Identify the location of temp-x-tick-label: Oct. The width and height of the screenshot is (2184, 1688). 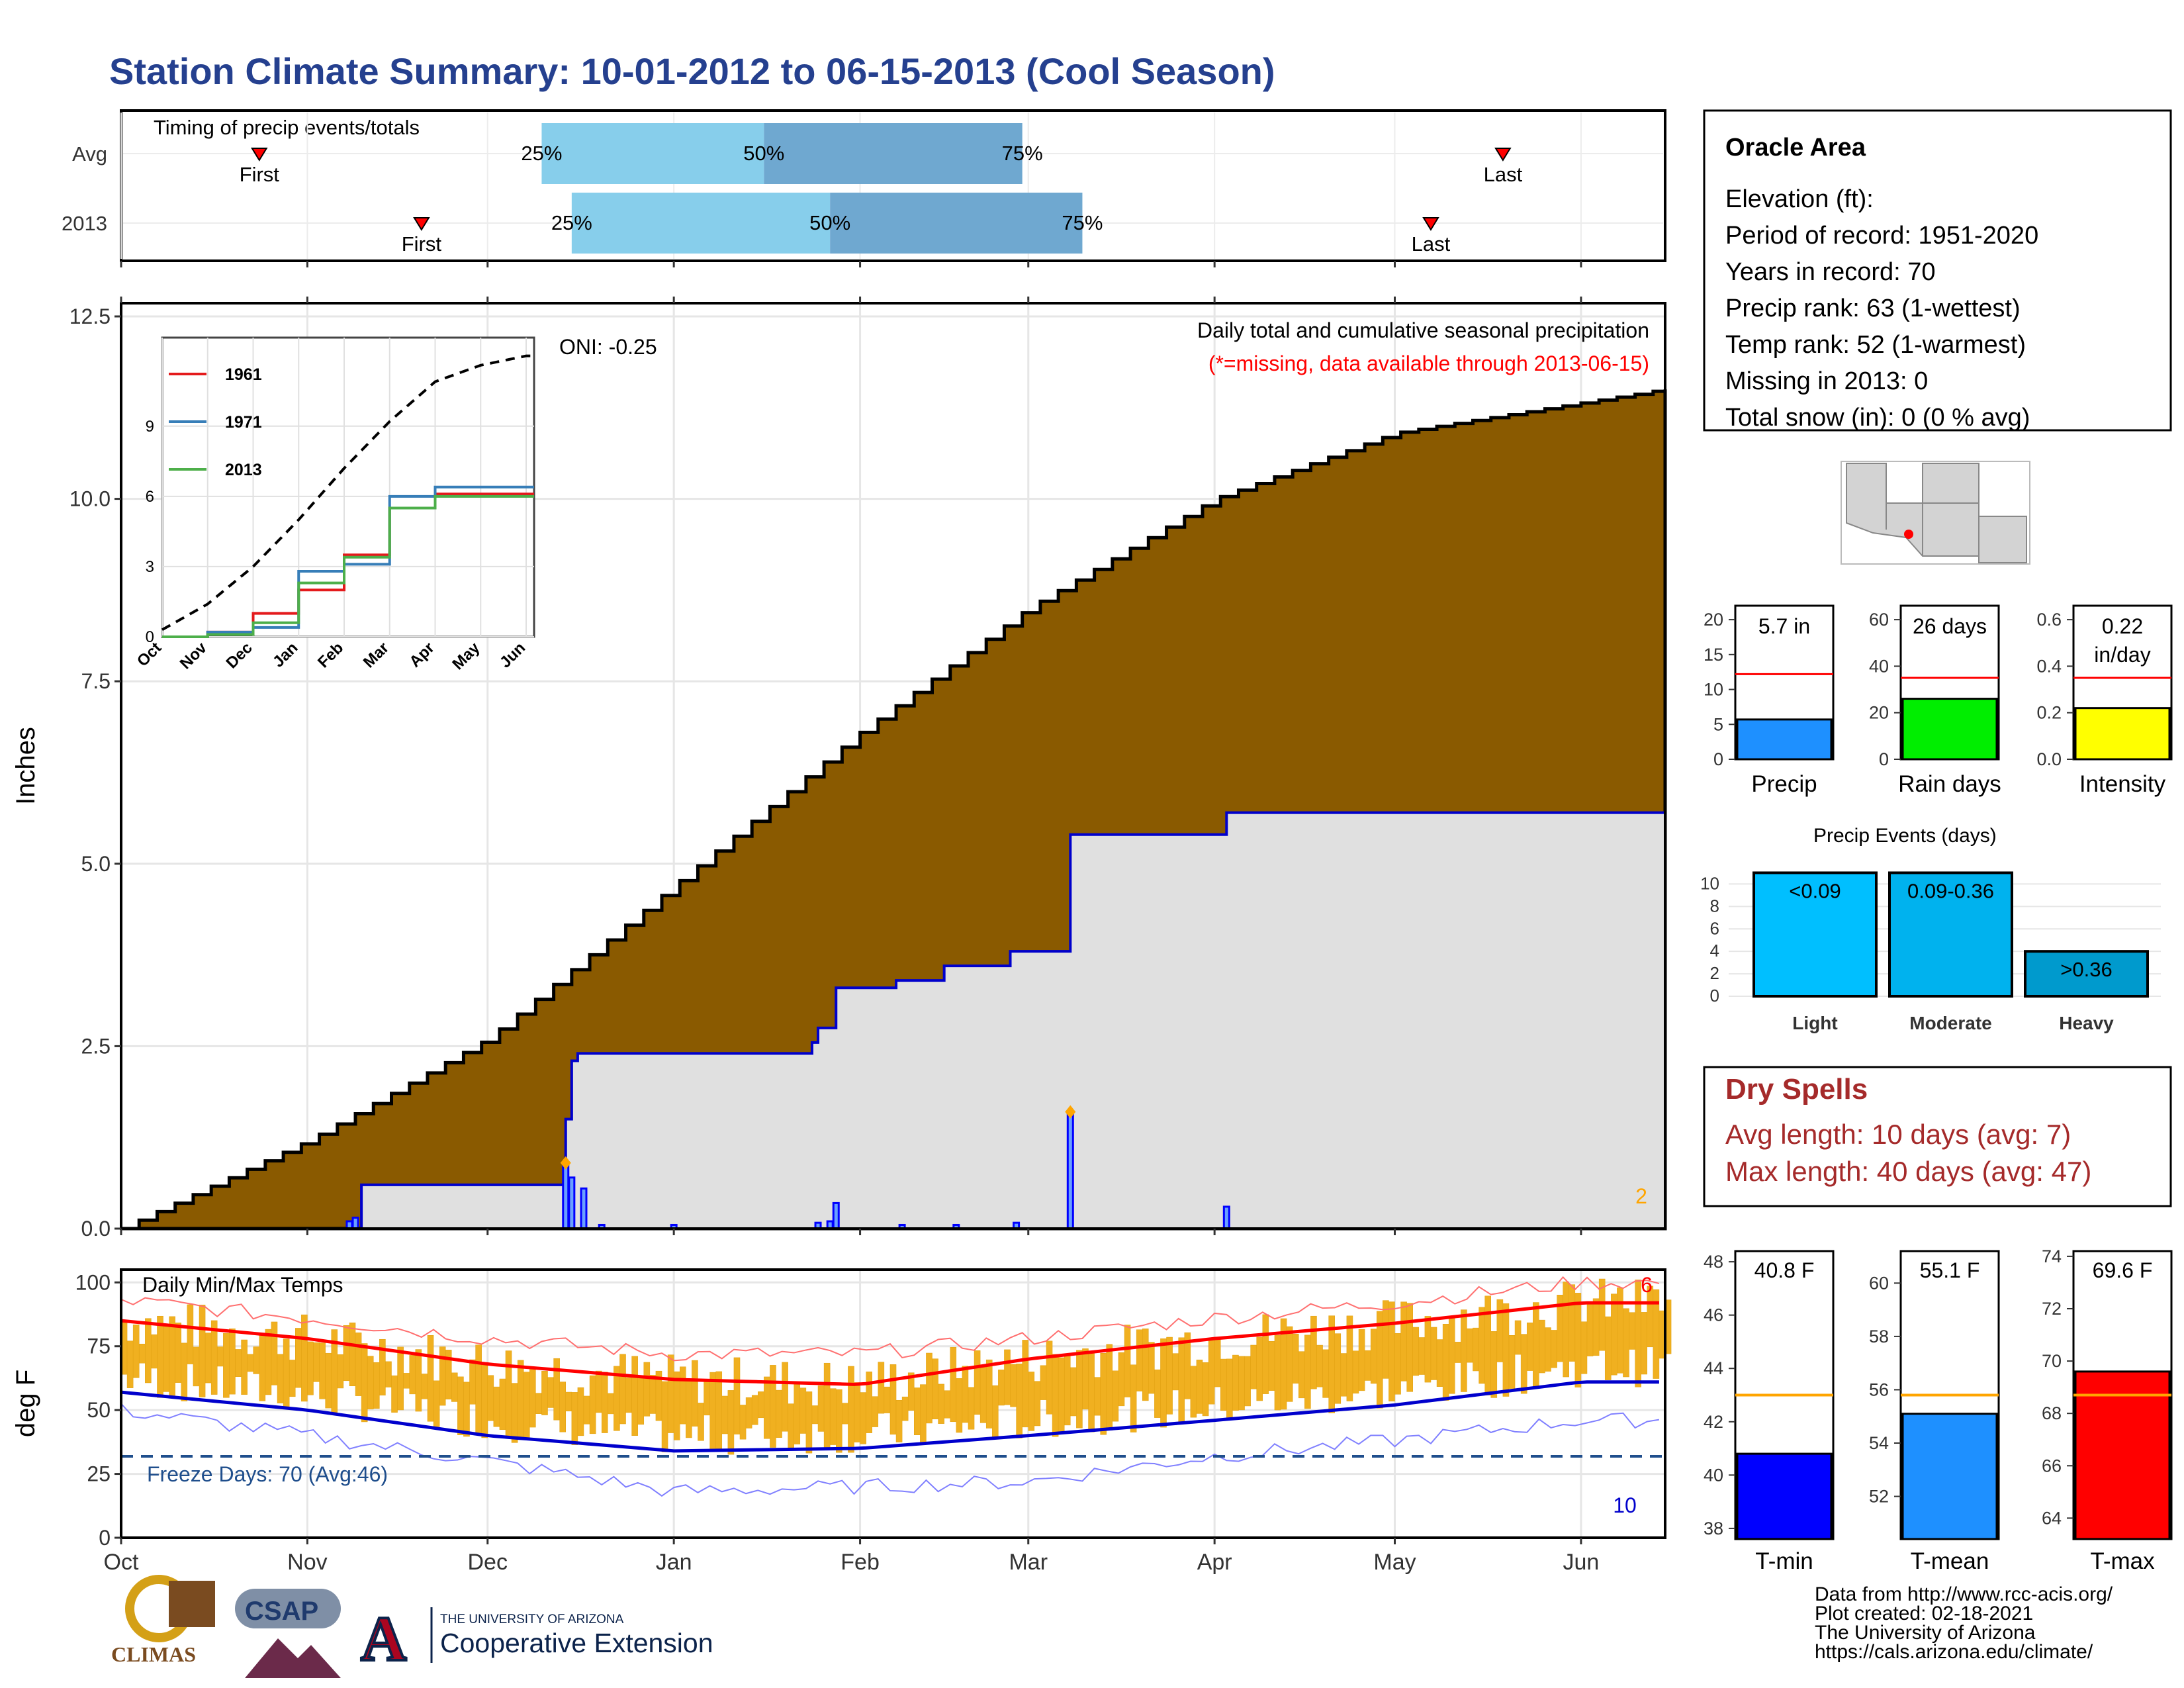
(121, 1562).